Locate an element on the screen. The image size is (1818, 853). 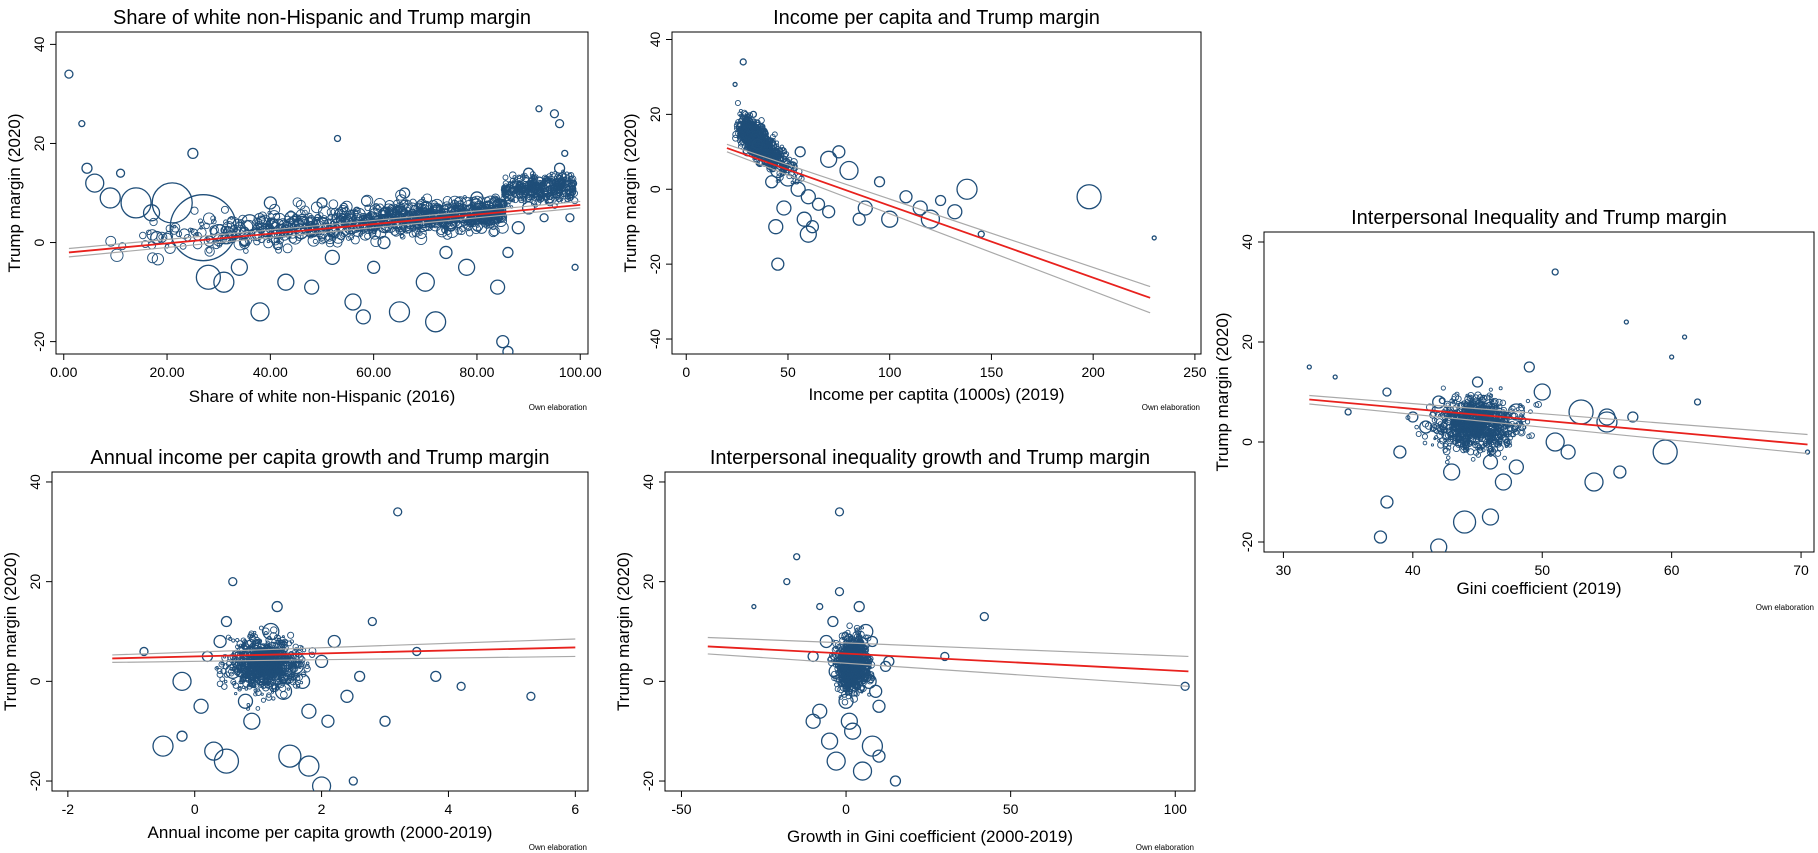
y-tick-label: 40 is located at coordinates (39, 44).